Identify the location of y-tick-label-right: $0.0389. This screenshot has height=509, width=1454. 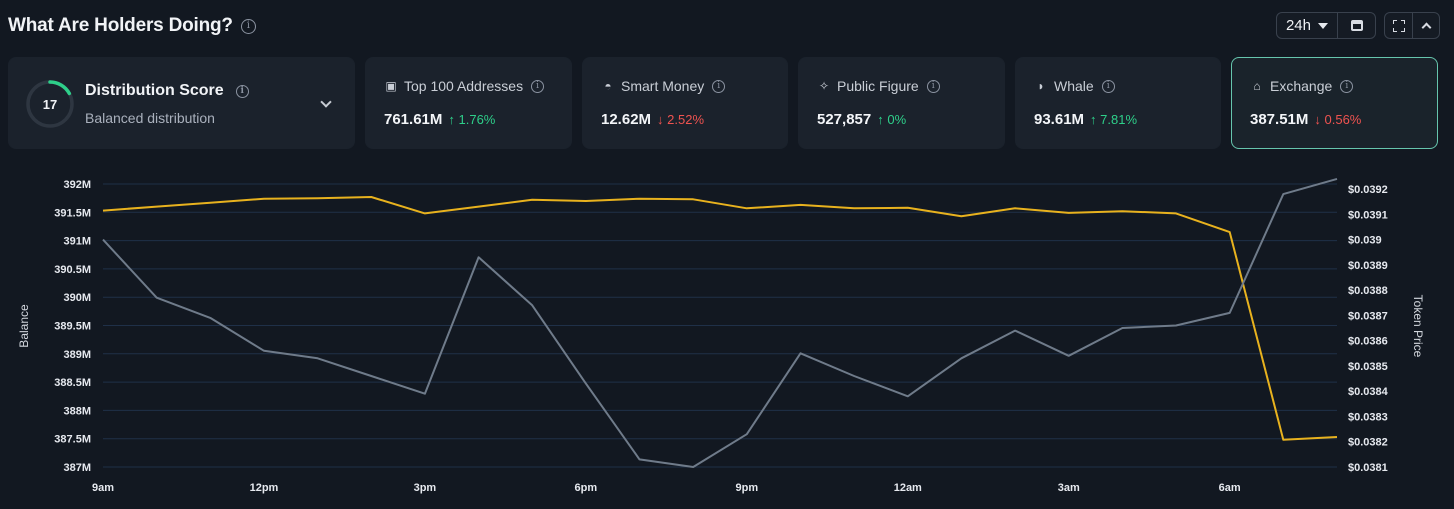
(1368, 266).